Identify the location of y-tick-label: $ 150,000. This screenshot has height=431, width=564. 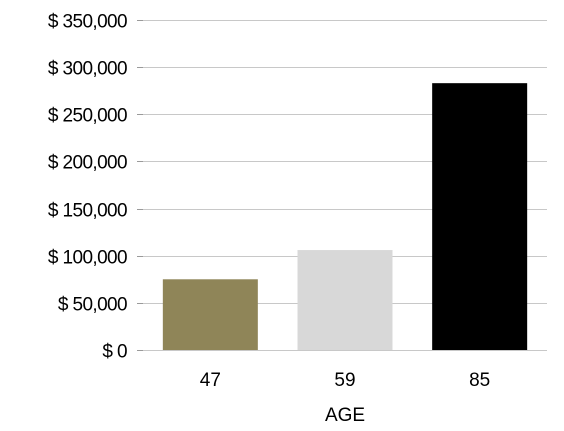
(87, 211).